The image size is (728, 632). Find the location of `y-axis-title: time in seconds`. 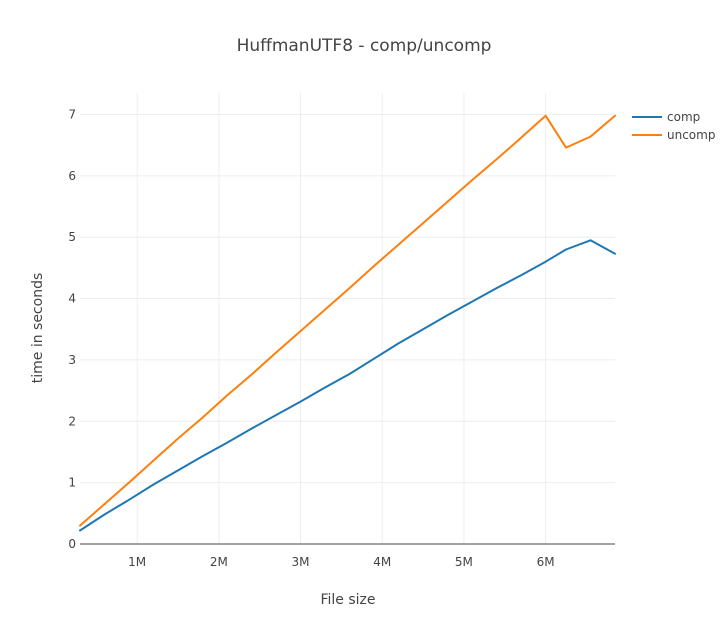

y-axis-title: time in seconds is located at coordinates (38, 328).